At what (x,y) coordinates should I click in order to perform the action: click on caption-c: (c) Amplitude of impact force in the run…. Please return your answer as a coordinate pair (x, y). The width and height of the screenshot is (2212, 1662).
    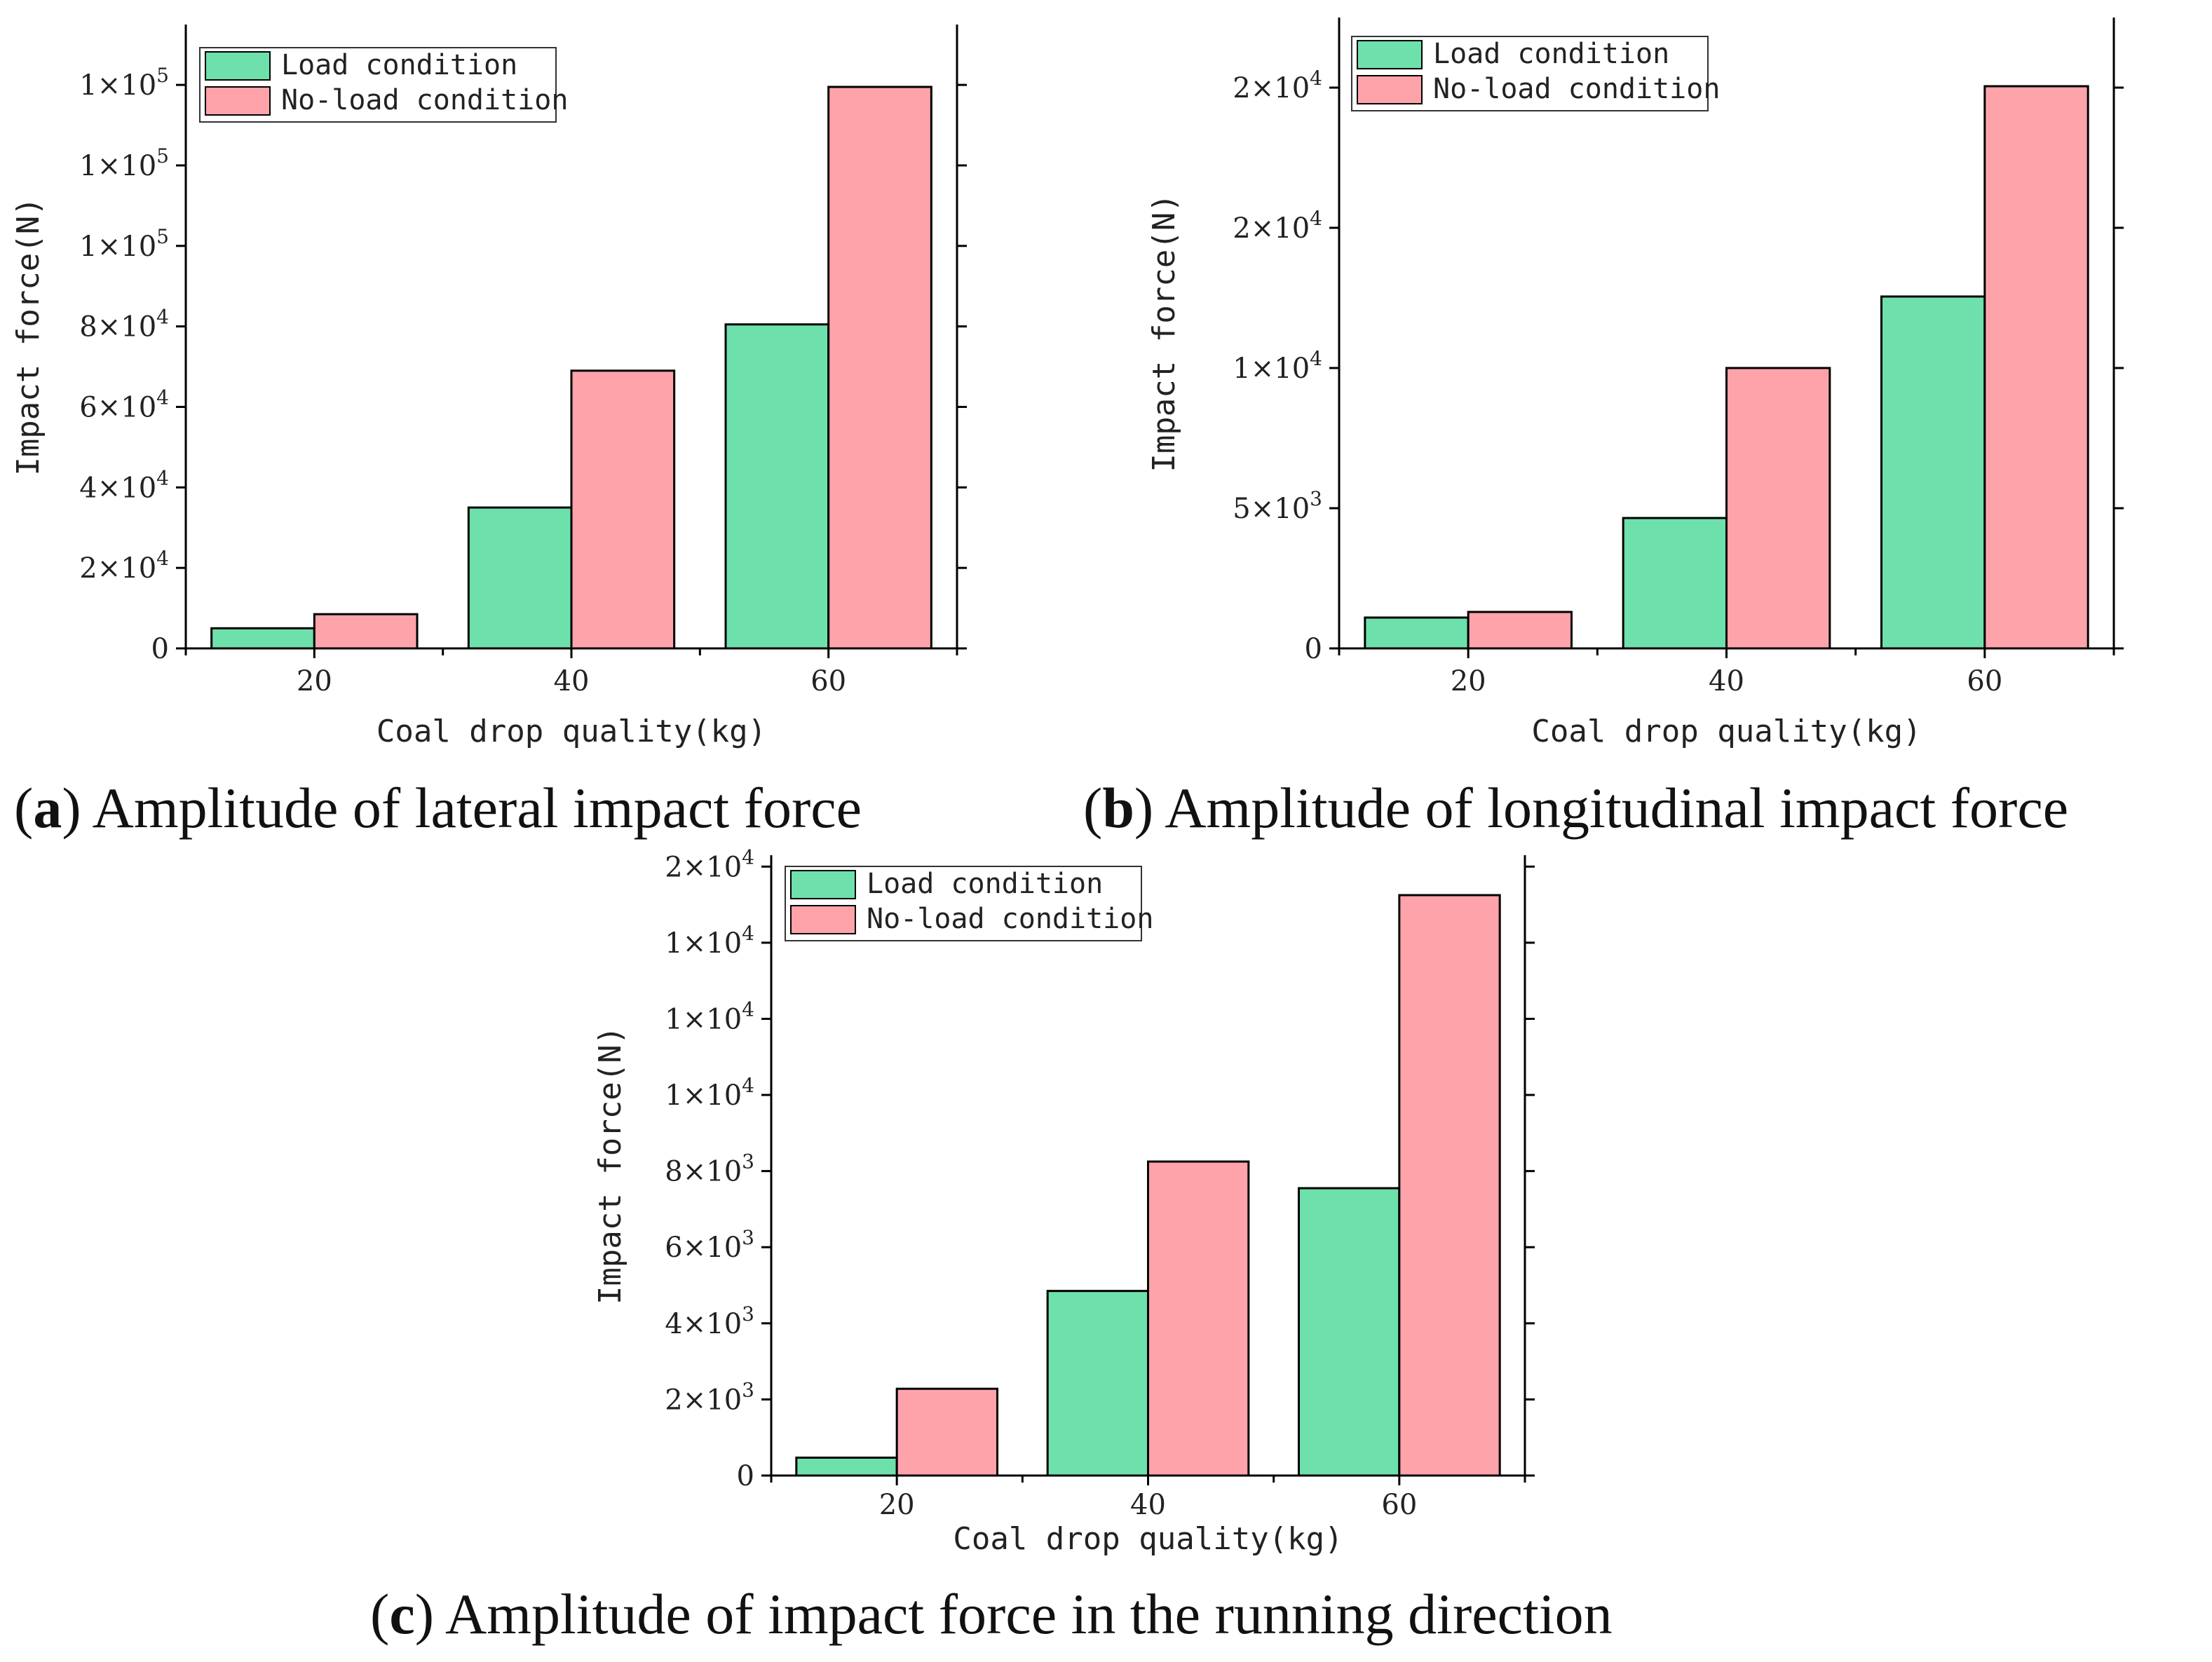
    Looking at the image, I should click on (991, 1614).